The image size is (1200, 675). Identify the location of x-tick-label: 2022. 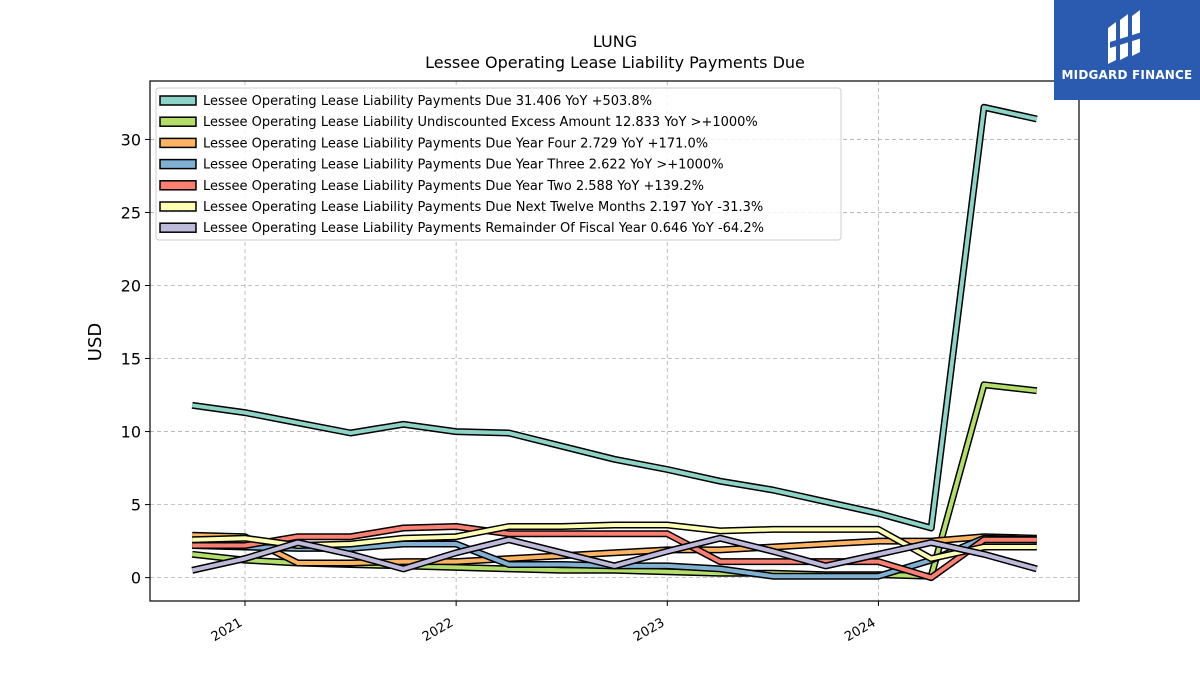
(438, 630).